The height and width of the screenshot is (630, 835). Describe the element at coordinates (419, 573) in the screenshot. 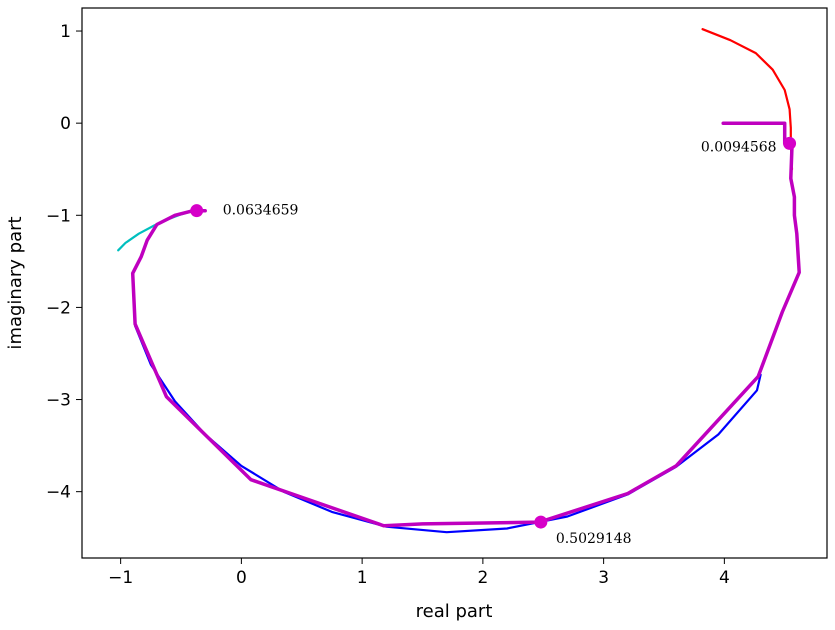

I see `x-axis-ticks: −1 0 1 2 3 4` at that location.